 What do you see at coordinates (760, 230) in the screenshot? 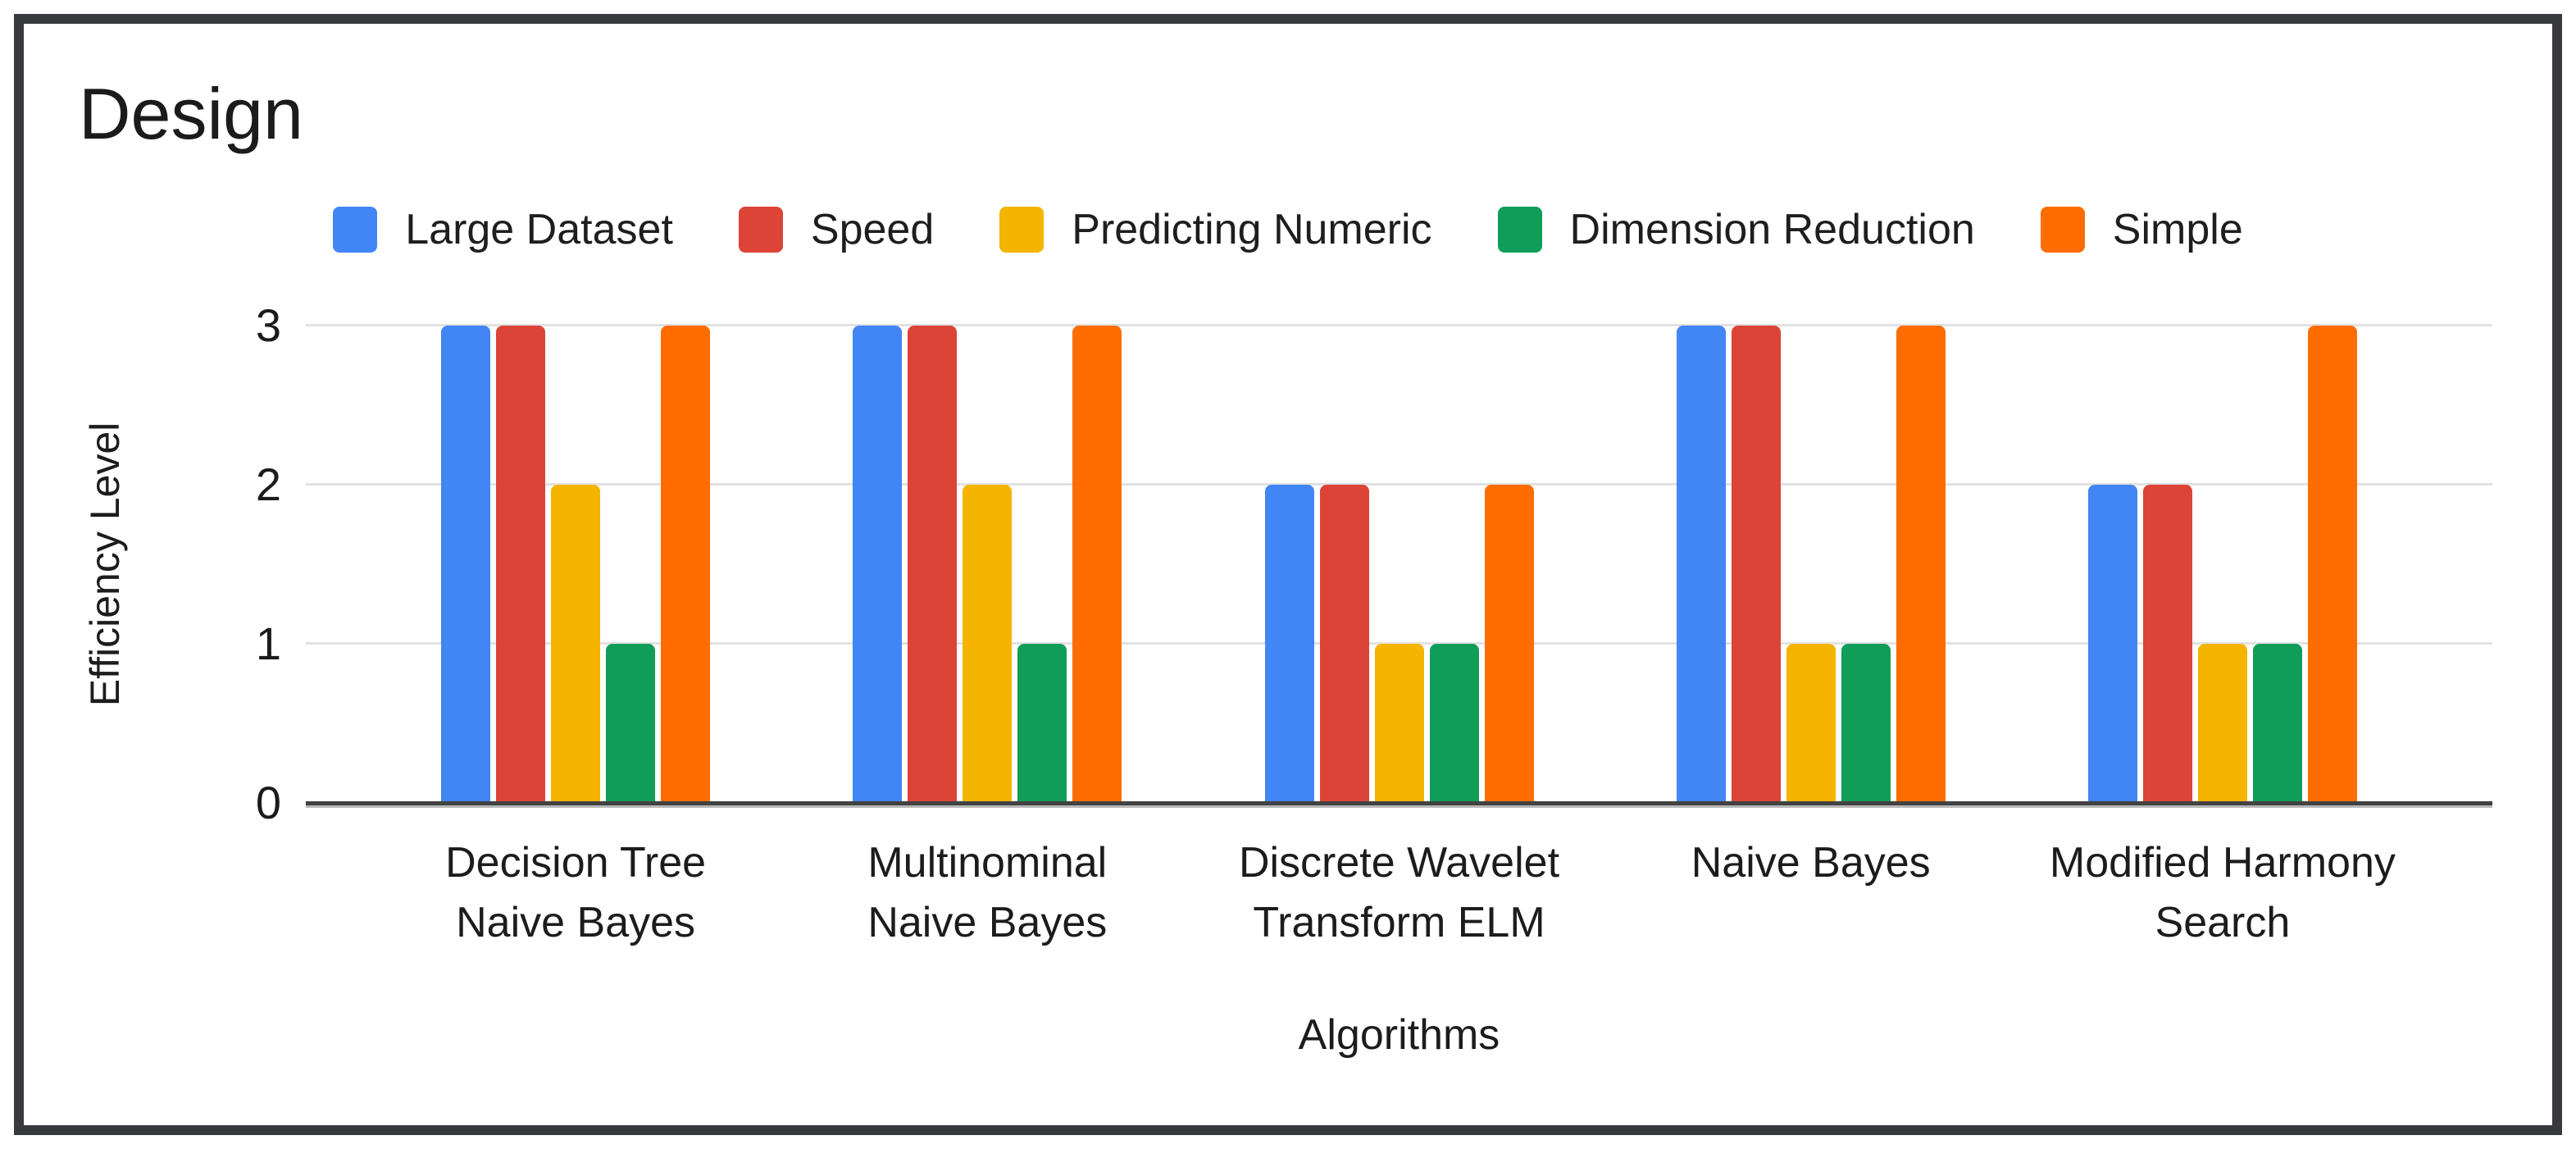
I see `legend-swatch-speed` at bounding box center [760, 230].